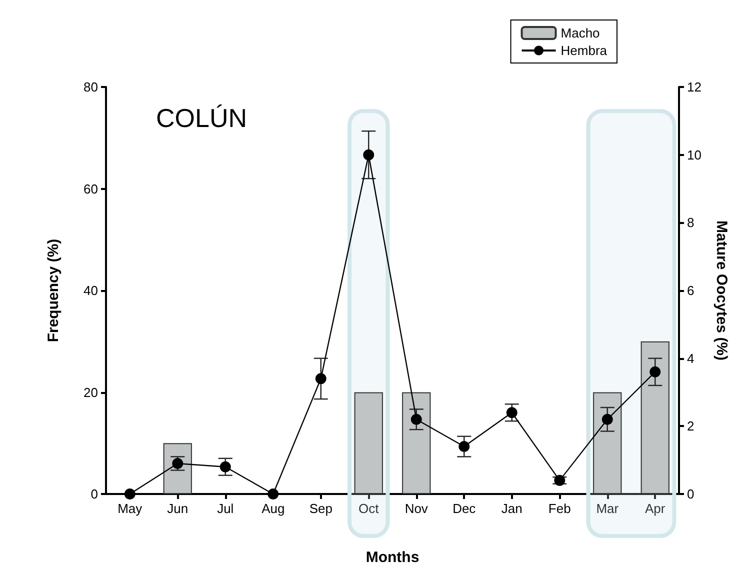  I want to click on legend-label: Hembra, so click(584, 50).